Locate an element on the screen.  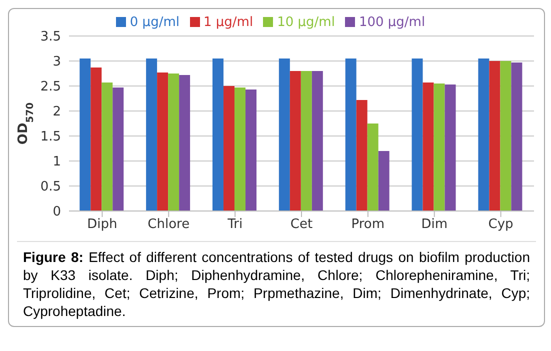
y-tick-label: 2.5 is located at coordinates (50, 87).